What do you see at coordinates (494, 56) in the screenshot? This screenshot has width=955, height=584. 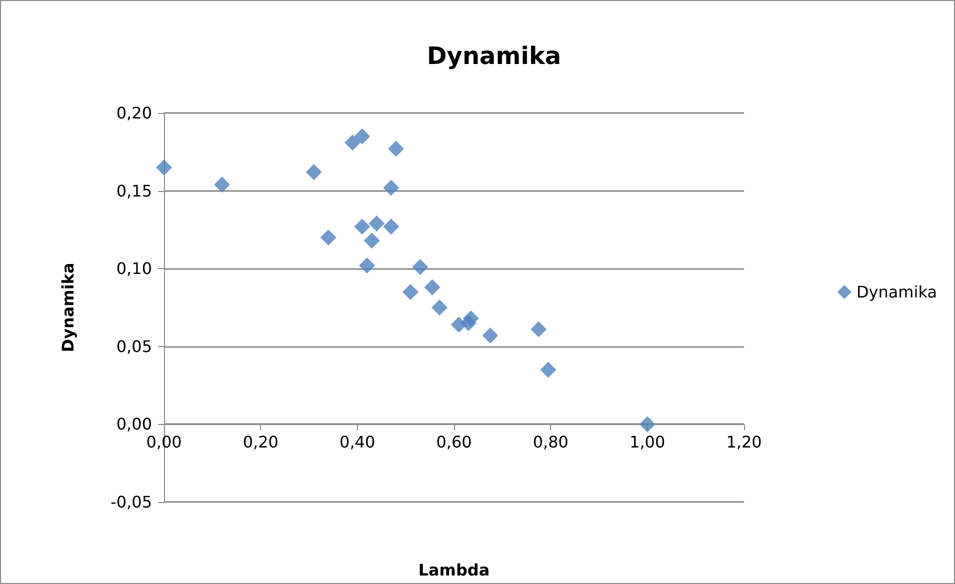 I see `chart-title: Dynamika` at bounding box center [494, 56].